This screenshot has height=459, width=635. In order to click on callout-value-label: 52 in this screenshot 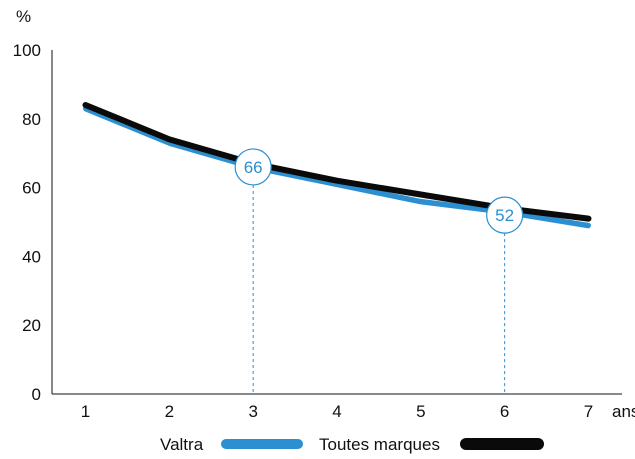, I will do `click(504, 215)`.